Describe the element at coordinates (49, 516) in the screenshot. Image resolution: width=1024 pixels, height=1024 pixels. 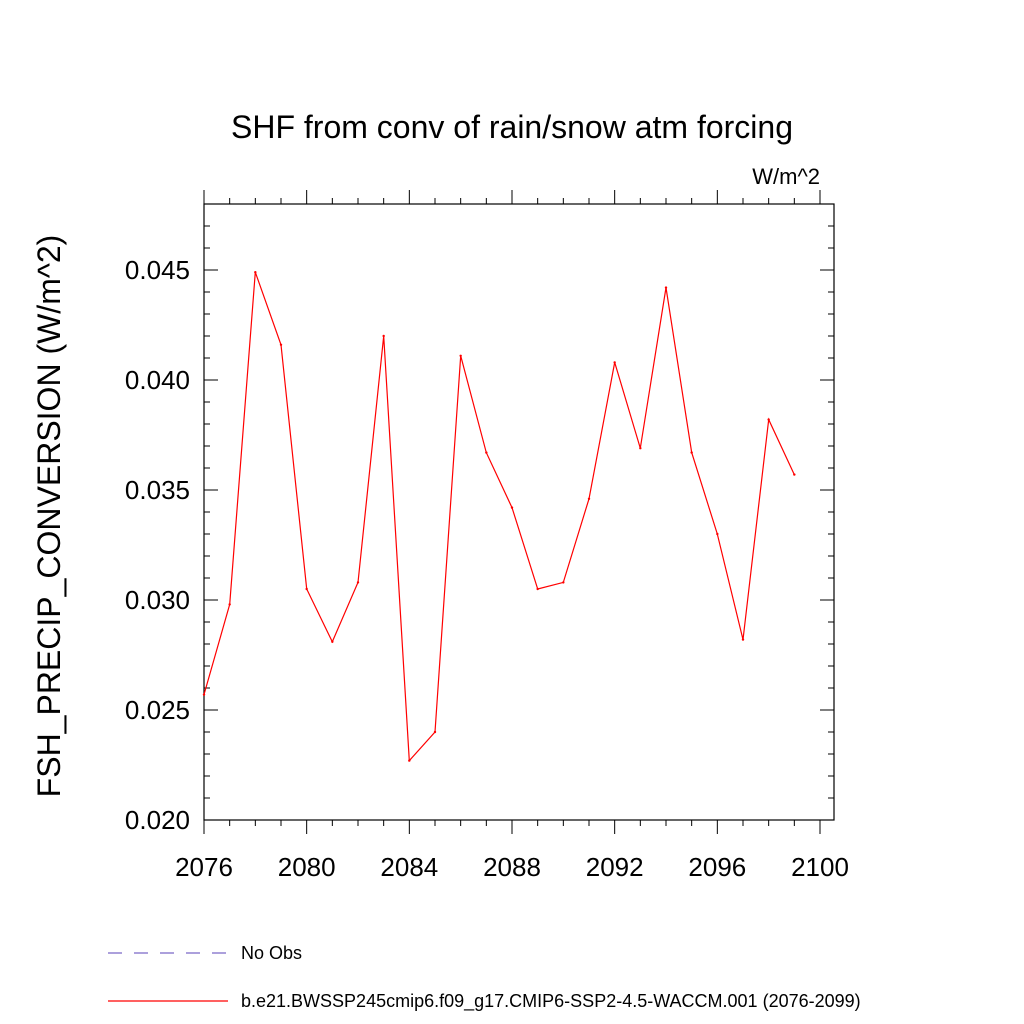
I see `y-axis-label: FSH_PRECIP_CONVERSION (W/m^2)` at that location.